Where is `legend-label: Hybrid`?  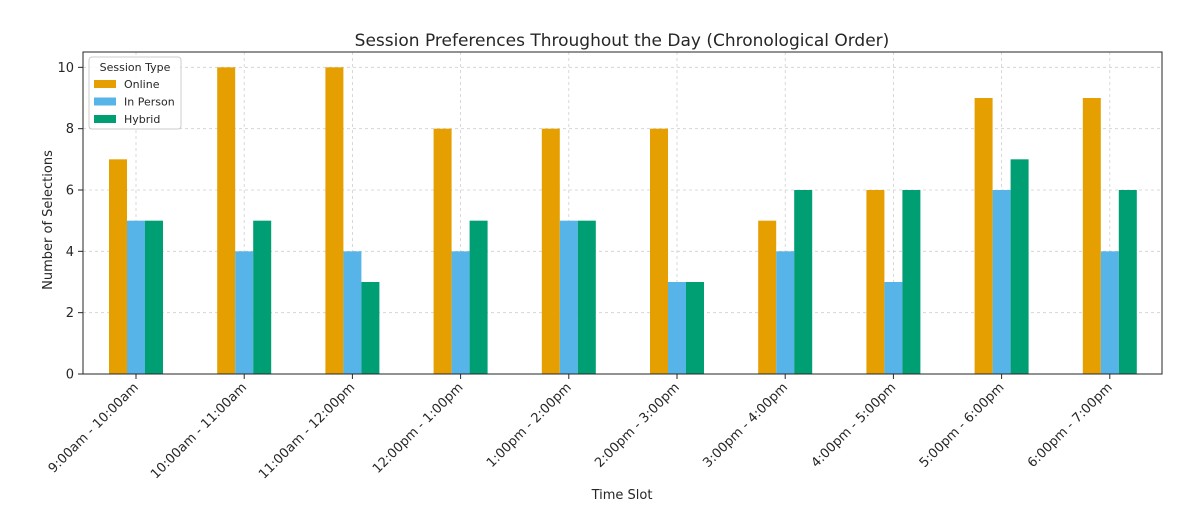 legend-label: Hybrid is located at coordinates (142, 119).